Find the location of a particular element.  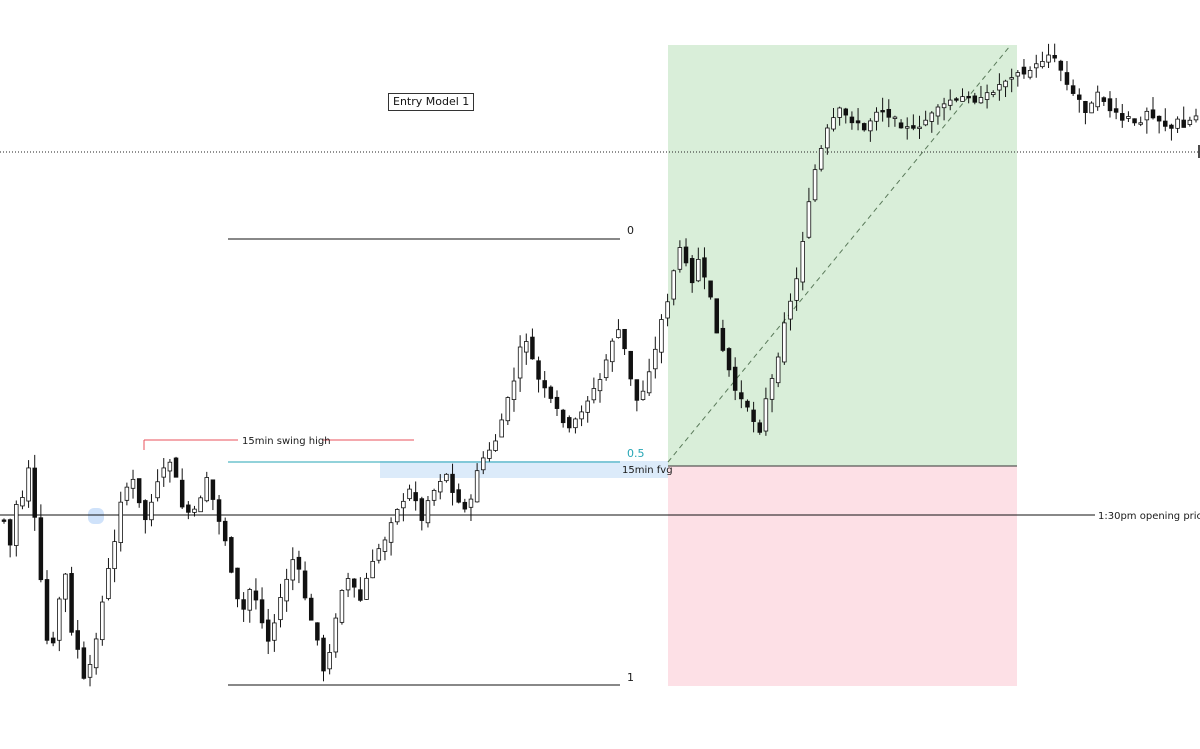

chart-title: Entry Model 1 is located at coordinates (431, 102).